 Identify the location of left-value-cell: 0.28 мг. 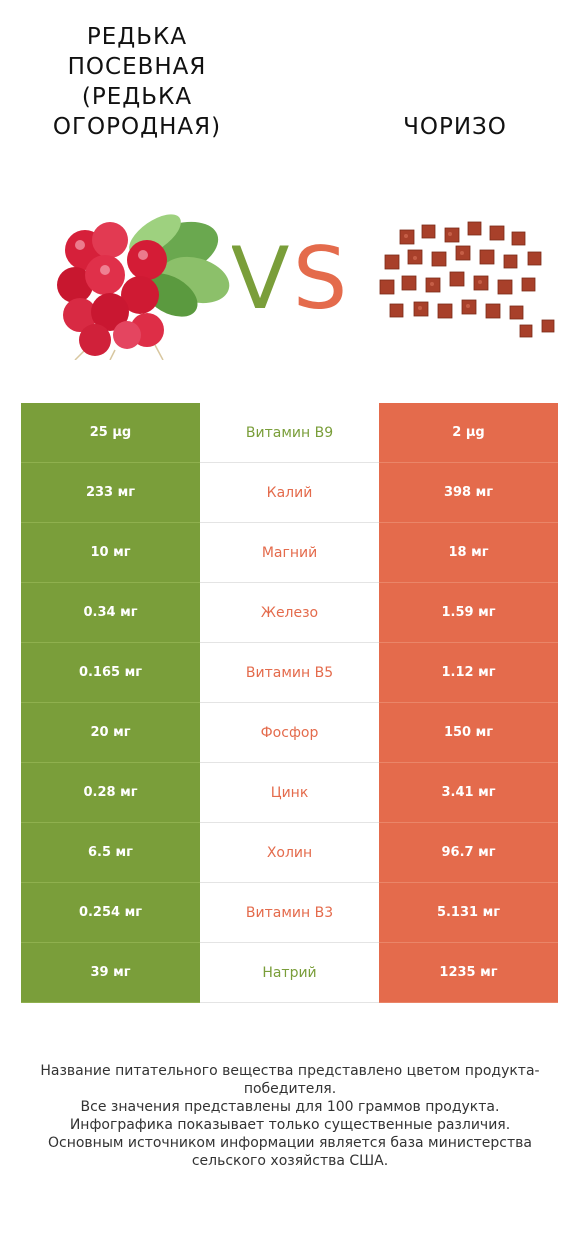
(110, 793).